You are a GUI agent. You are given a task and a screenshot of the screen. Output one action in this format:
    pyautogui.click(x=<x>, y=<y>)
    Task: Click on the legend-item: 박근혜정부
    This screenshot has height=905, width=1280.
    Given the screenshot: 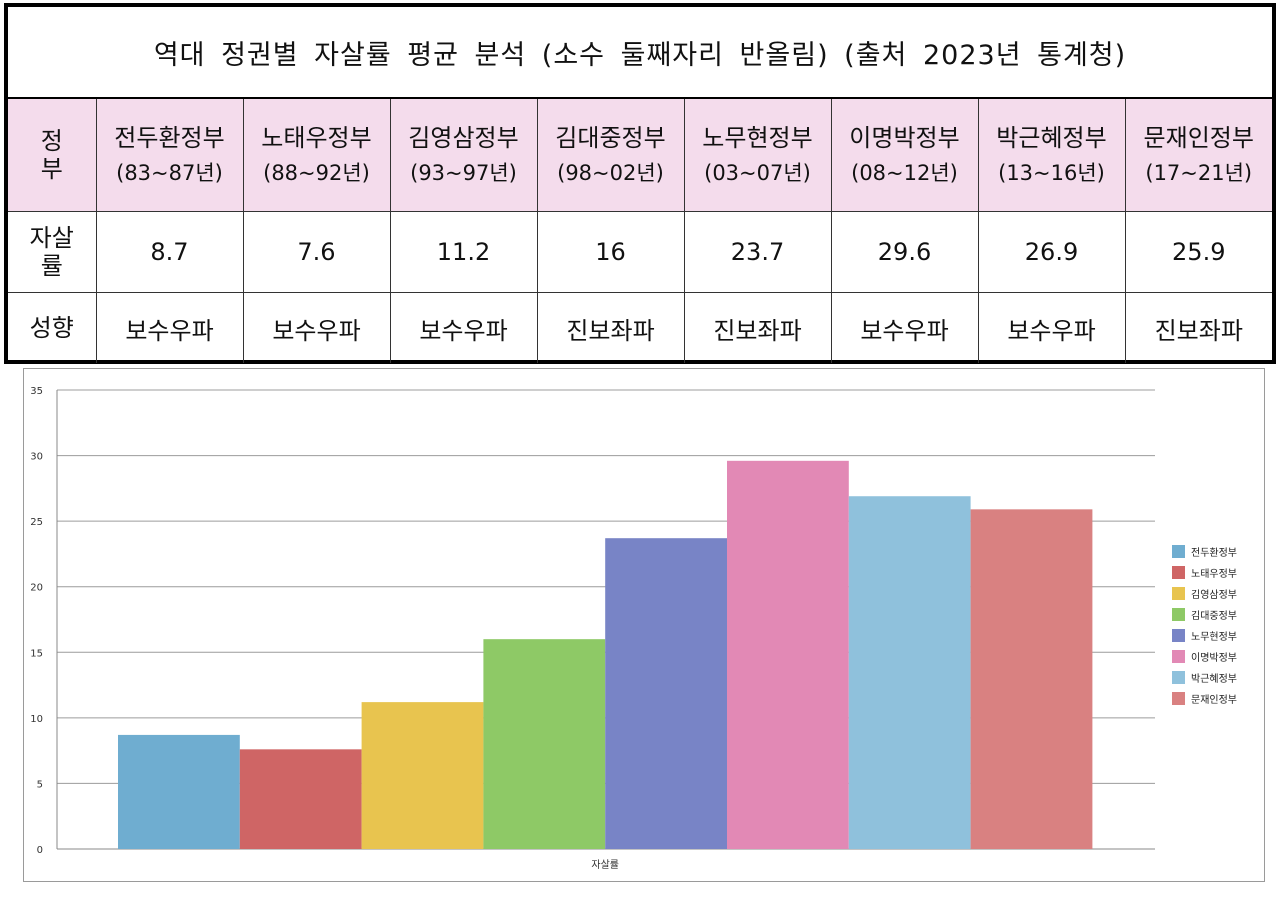 What is the action you would take?
    pyautogui.click(x=1217, y=677)
    